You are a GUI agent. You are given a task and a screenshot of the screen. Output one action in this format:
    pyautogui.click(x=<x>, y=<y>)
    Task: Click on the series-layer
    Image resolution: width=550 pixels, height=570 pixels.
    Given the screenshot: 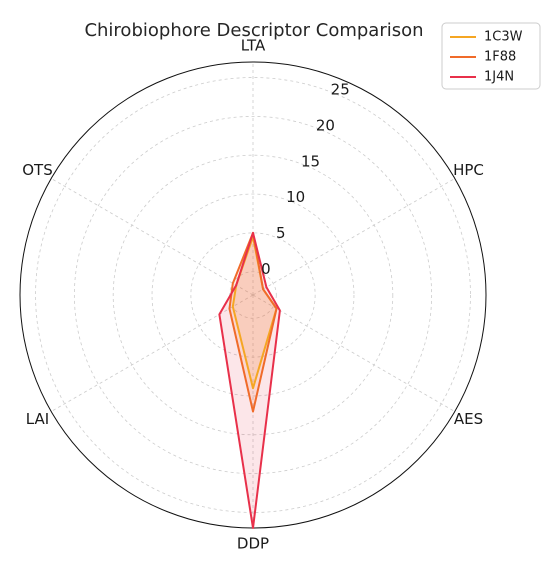 What is the action you would take?
    pyautogui.click(x=249, y=380)
    